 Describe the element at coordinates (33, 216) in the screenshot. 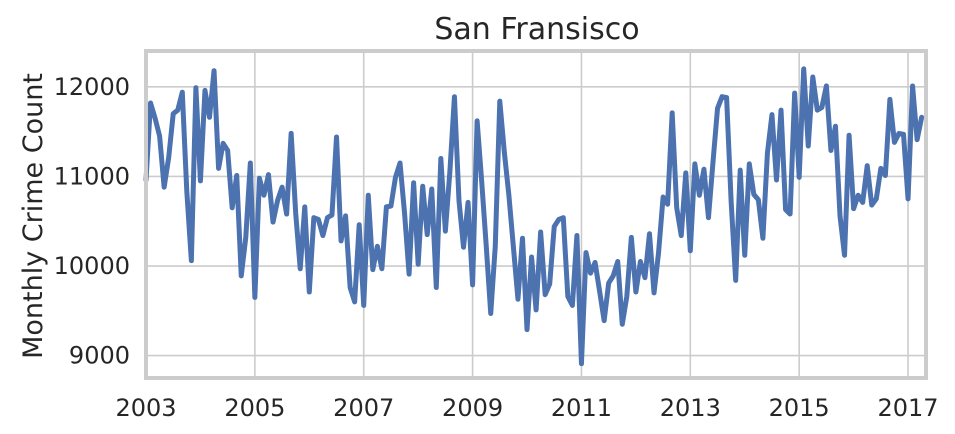

I see `y-axis-label: Monthly Crime Count` at that location.